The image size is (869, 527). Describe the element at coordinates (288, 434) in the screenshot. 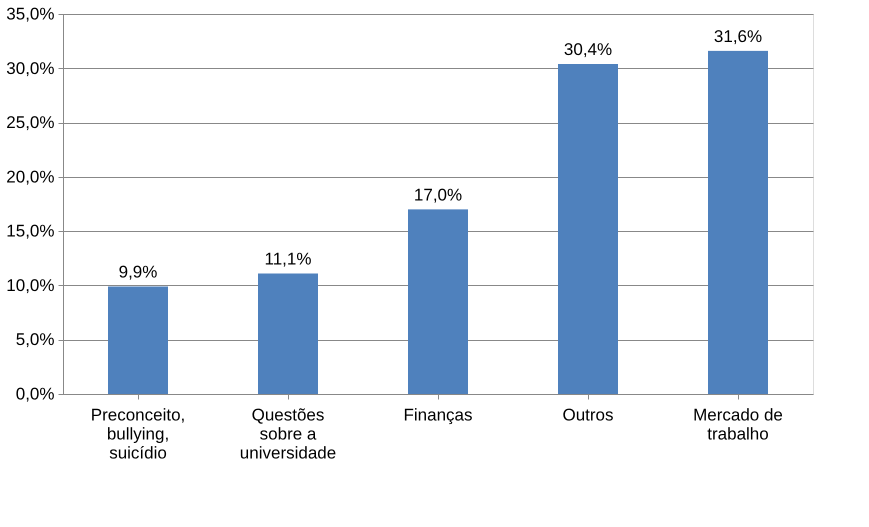

I see `x-tick-label: Questões sobre a universidade` at that location.